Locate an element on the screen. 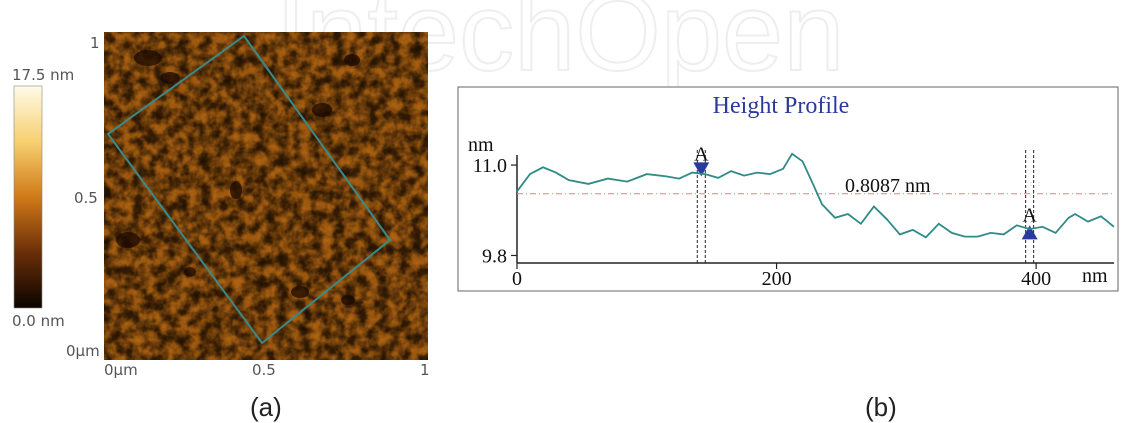 The image size is (1122, 423). afm-x-axis: 0μm 0.5 1 is located at coordinates (267, 370).